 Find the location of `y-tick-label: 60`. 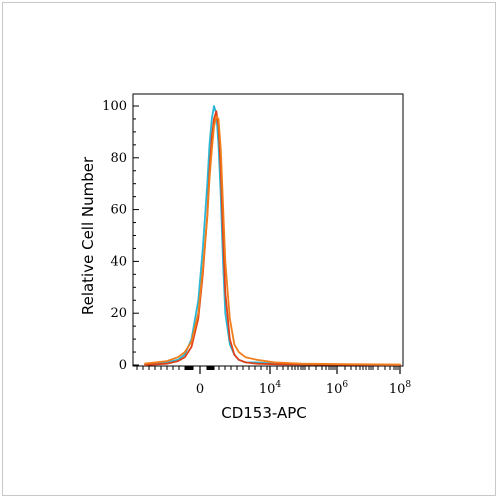

y-tick-label: 60 is located at coordinates (118, 210).